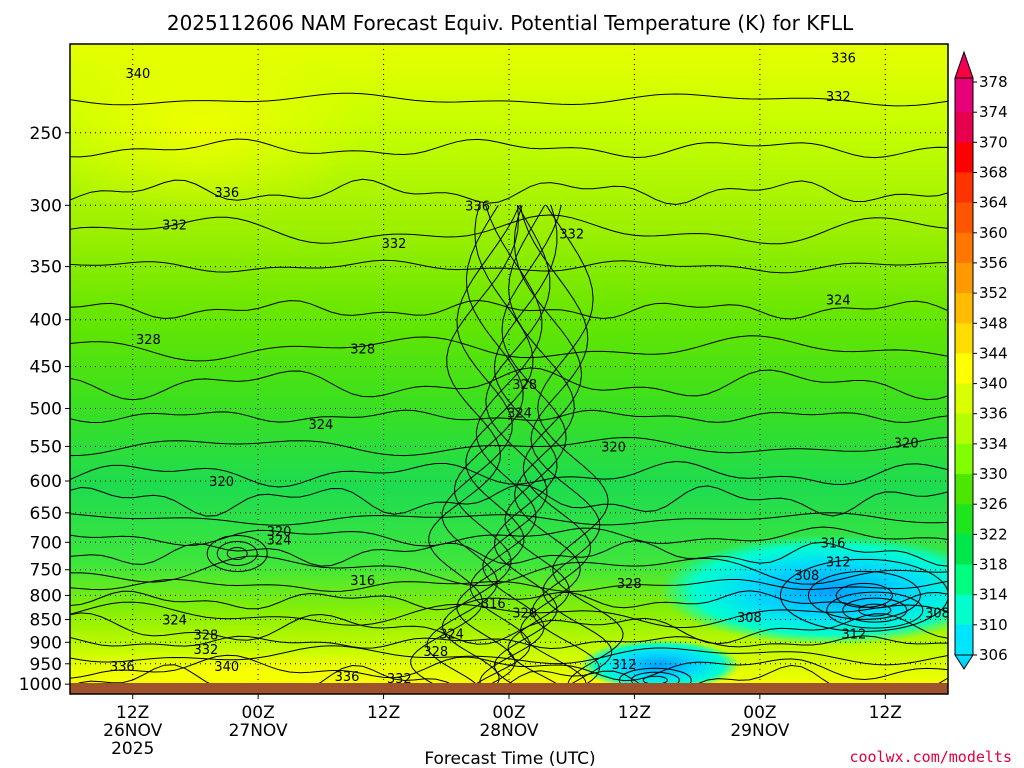 The image size is (1024, 768). What do you see at coordinates (993, 323) in the screenshot?
I see `colorbar-label: 348` at bounding box center [993, 323].